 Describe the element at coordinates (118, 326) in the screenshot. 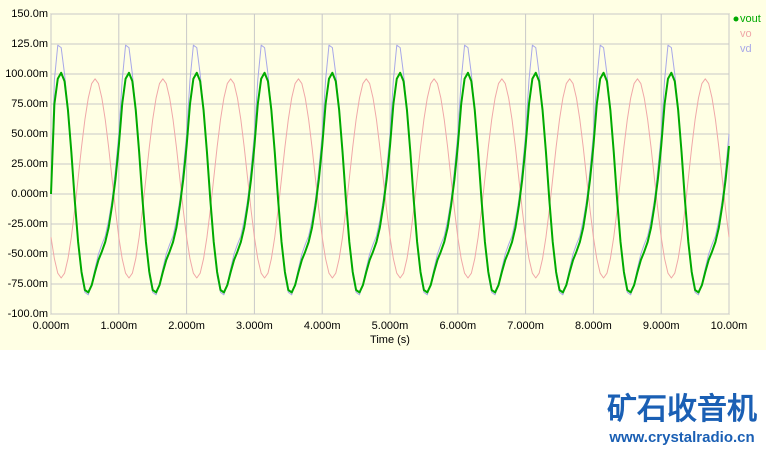

I see `x-tick-label: 1.000m` at that location.